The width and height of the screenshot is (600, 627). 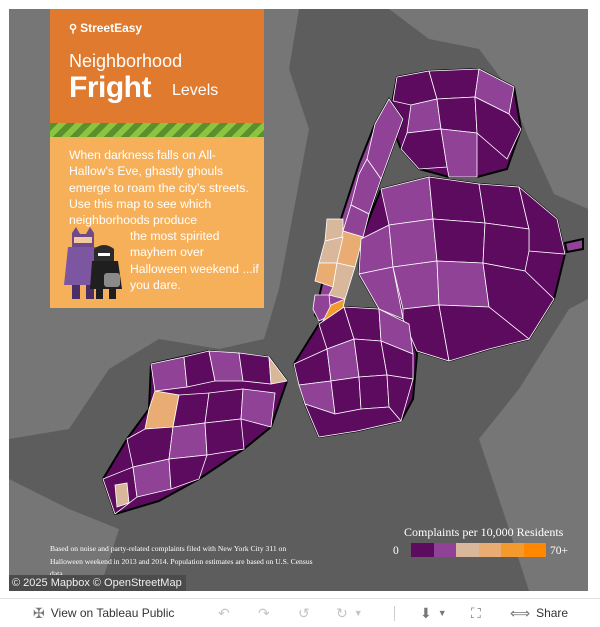 What do you see at coordinates (342, 613) in the screenshot?
I see `refresh-icon: ↻` at bounding box center [342, 613].